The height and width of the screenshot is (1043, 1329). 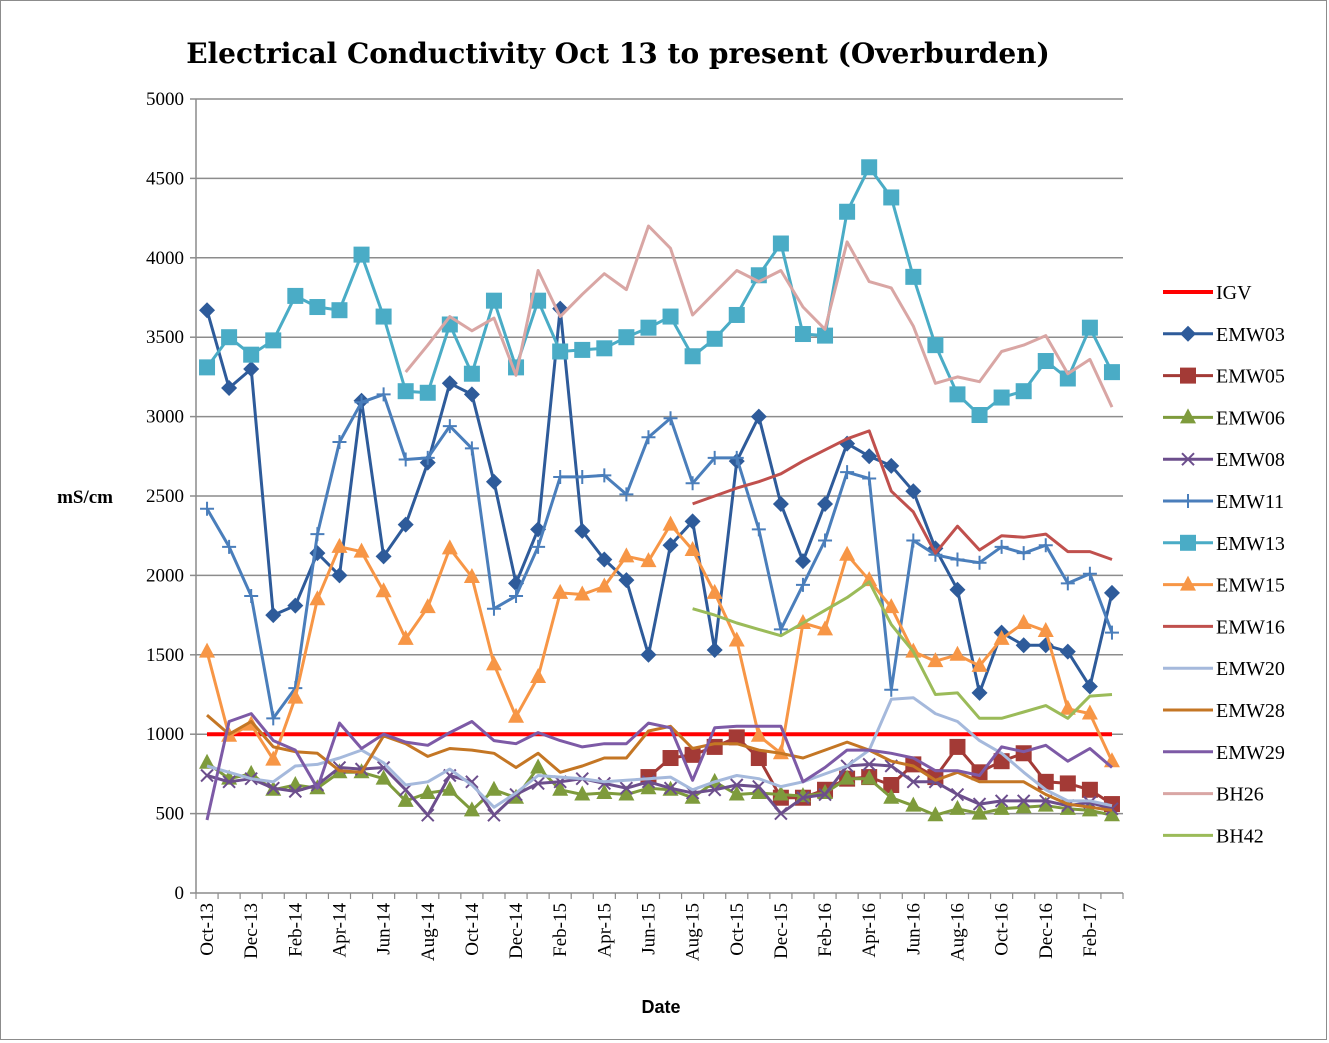 I want to click on series-bh26, so click(x=759, y=316).